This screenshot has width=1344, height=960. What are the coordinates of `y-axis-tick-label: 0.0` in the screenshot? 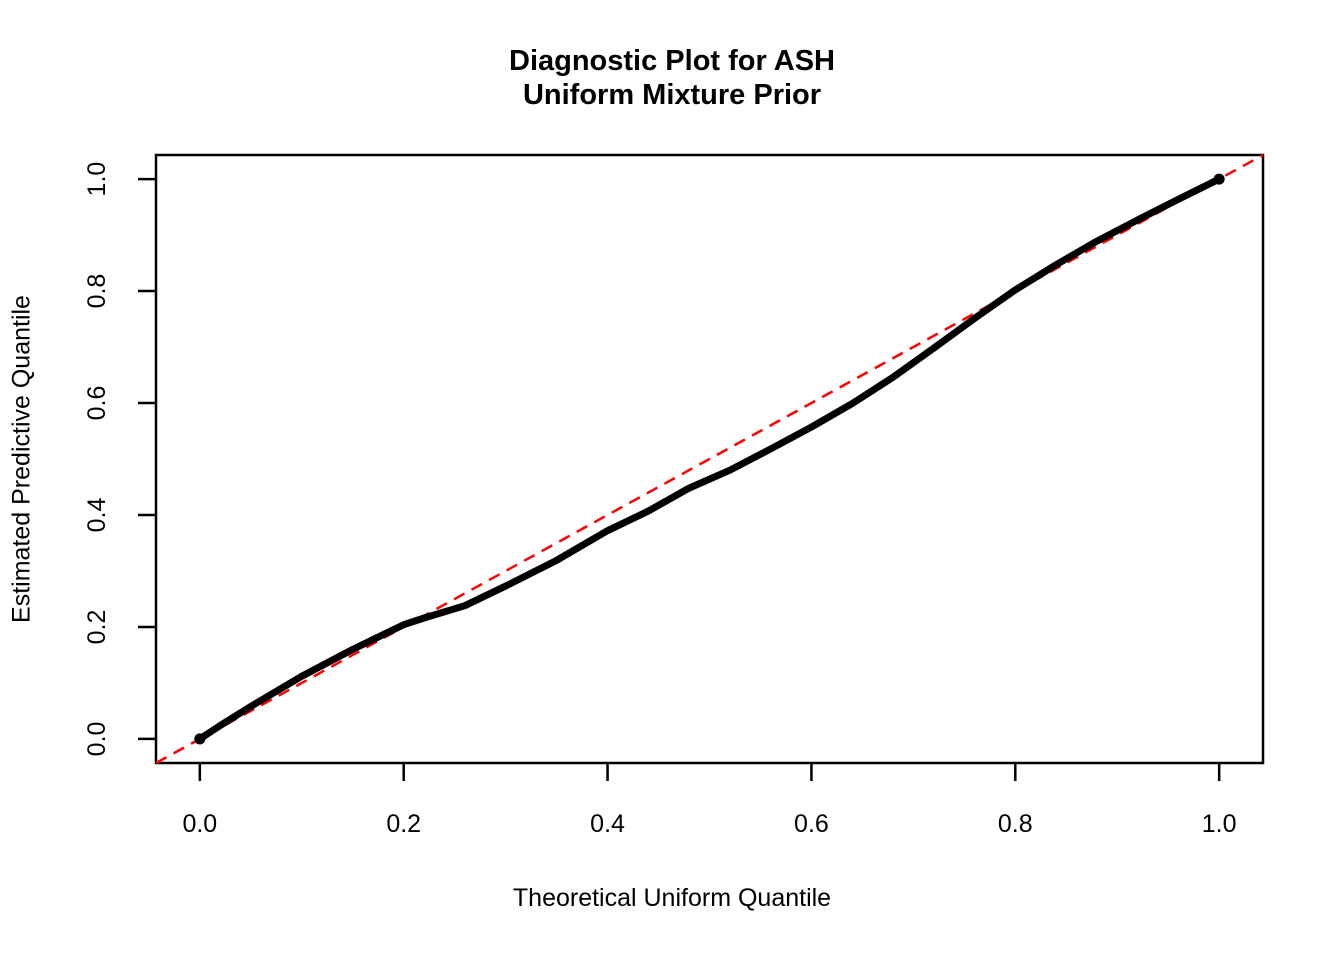 It's located at (97, 739).